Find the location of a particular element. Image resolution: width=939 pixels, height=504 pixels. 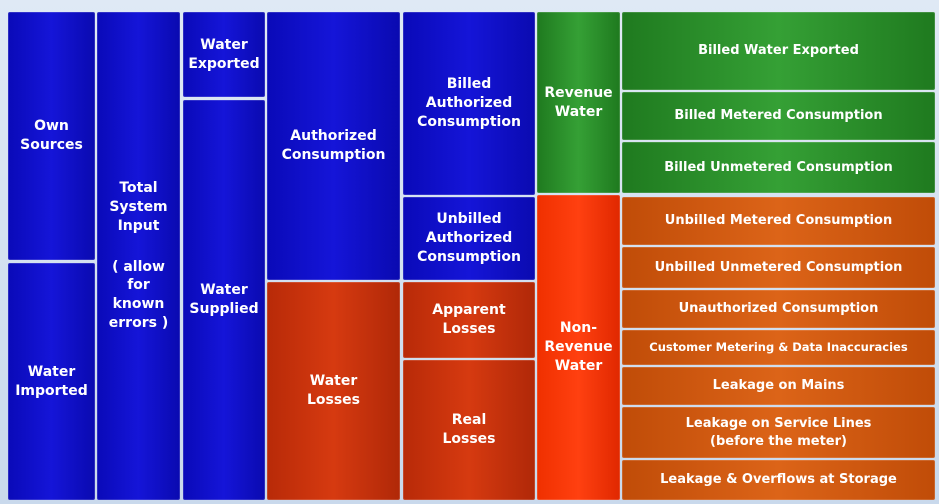

label: Unauthorized Consumption is located at coordinates (778, 309).